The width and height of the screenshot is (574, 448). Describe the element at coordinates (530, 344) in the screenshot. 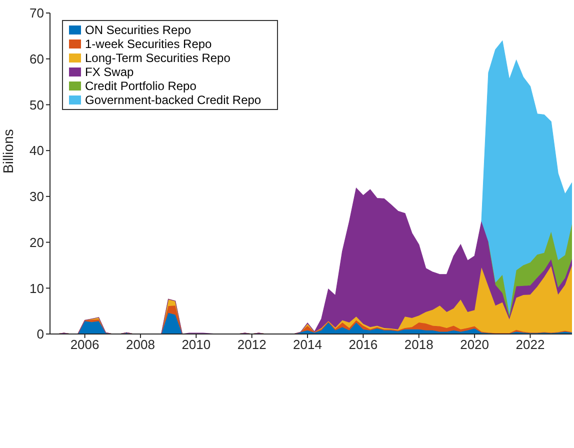

I see `x-tick-label: 2022` at that location.